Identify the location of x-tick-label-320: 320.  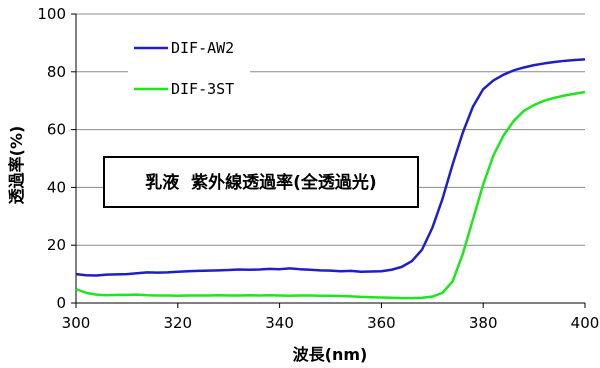
(177, 323).